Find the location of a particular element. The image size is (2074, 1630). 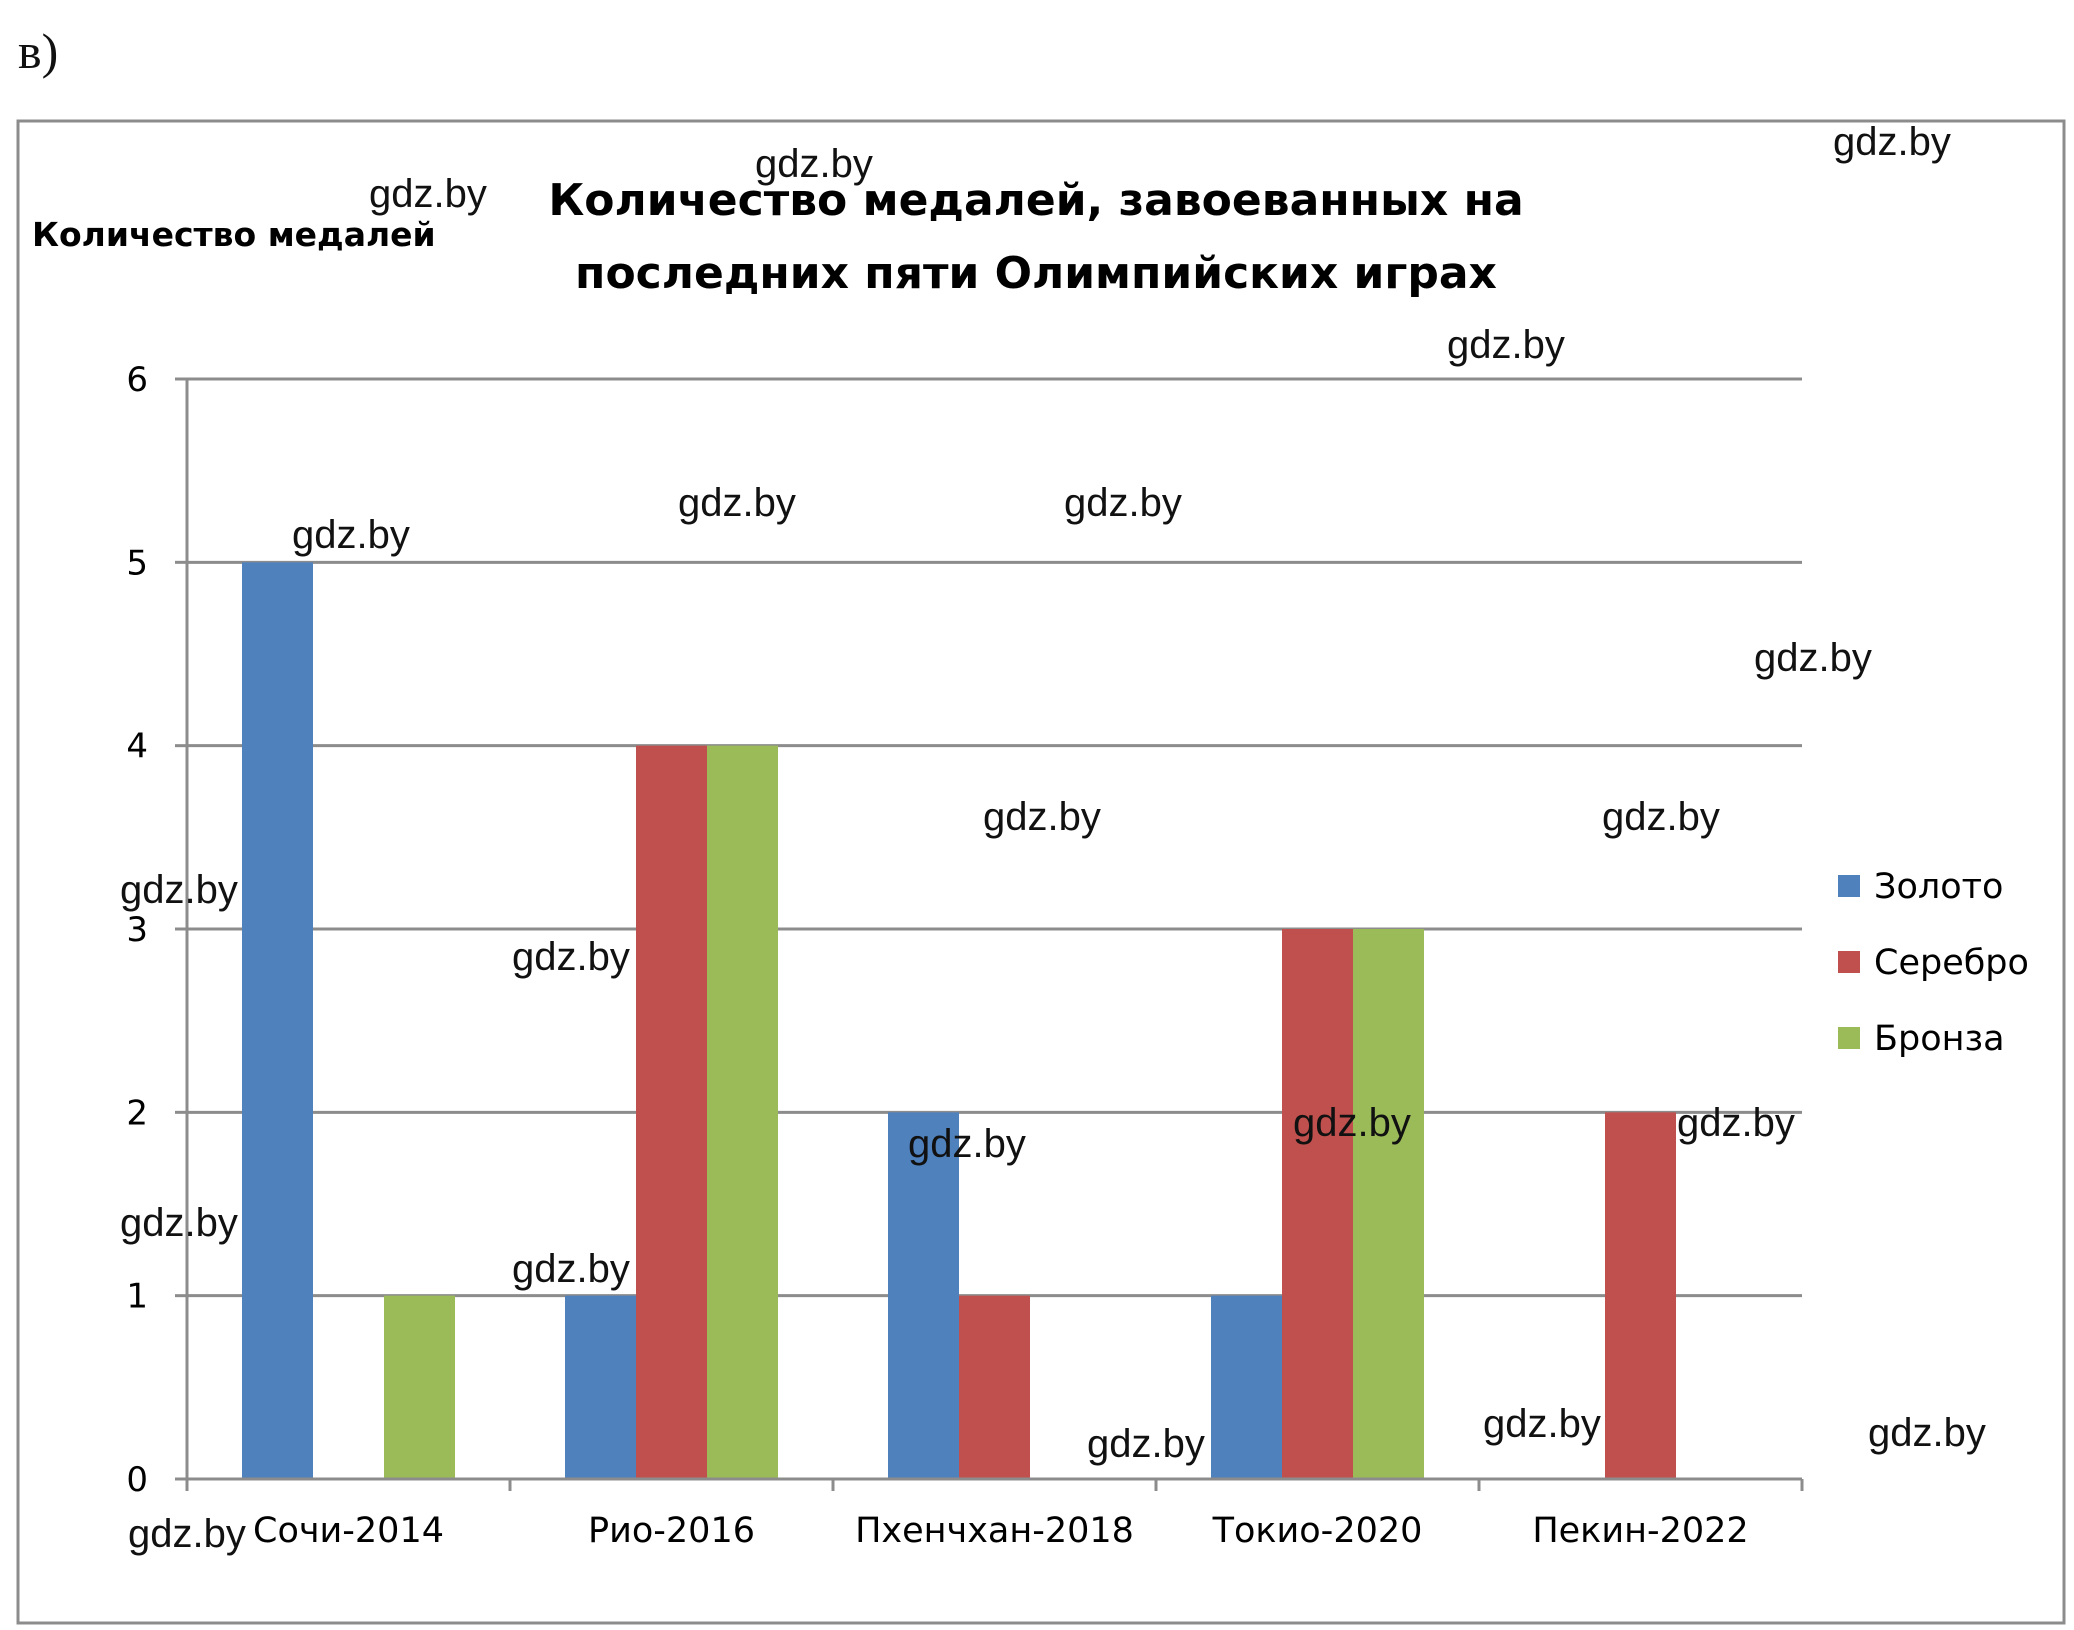

y-axis-label: Количество медалей is located at coordinates (234, 234).